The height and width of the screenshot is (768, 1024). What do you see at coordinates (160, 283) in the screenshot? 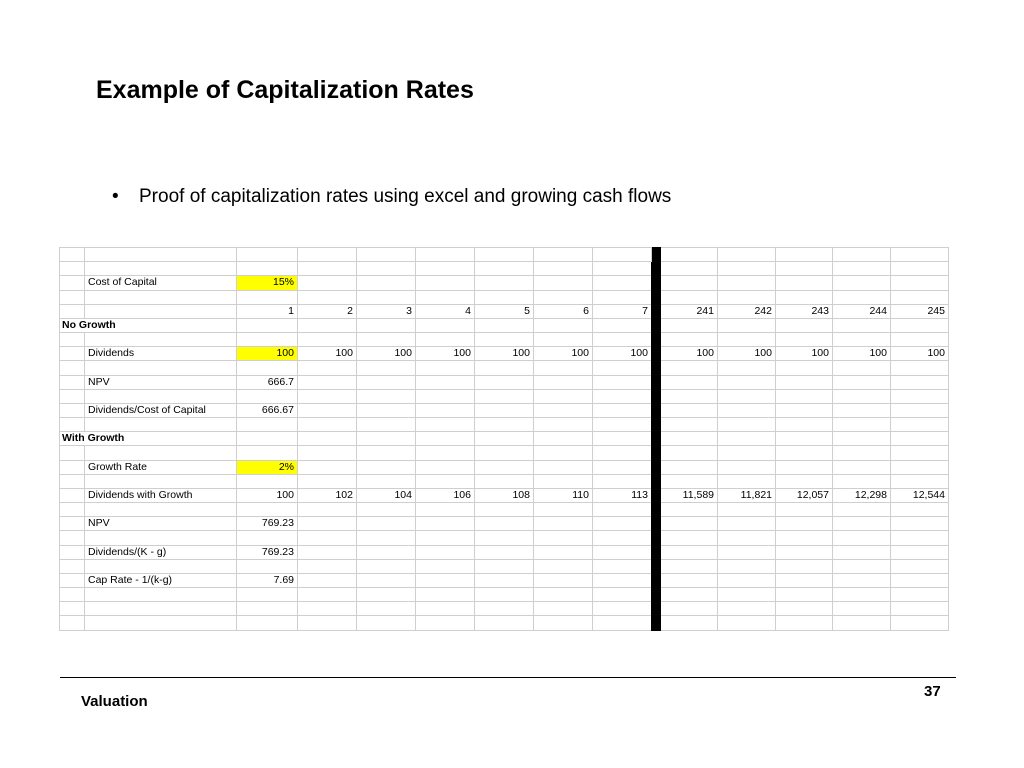
I see `row-label: Cost of Capital` at bounding box center [160, 283].